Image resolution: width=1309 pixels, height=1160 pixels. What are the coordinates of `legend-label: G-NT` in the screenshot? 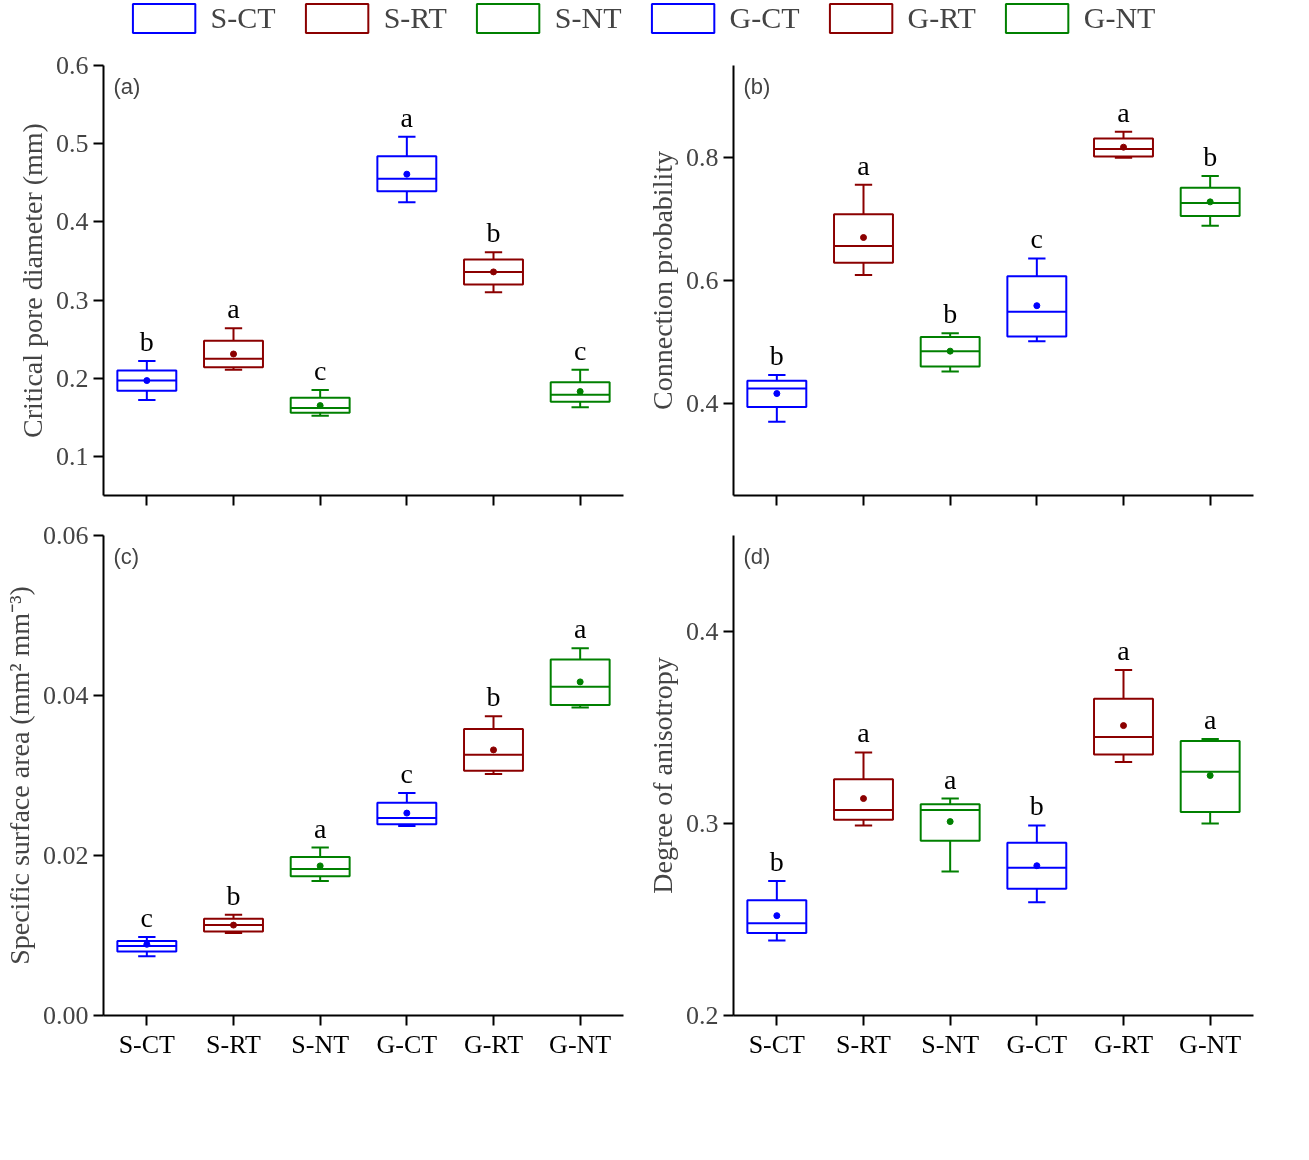 It's located at (1119, 18).